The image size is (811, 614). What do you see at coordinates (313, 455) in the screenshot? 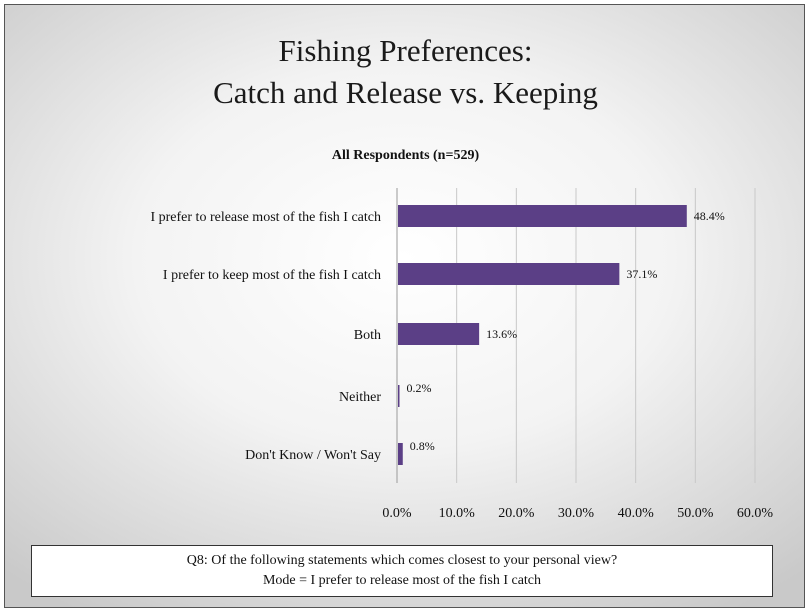
I see `category-label: Don't Know / Won't Say` at bounding box center [313, 455].